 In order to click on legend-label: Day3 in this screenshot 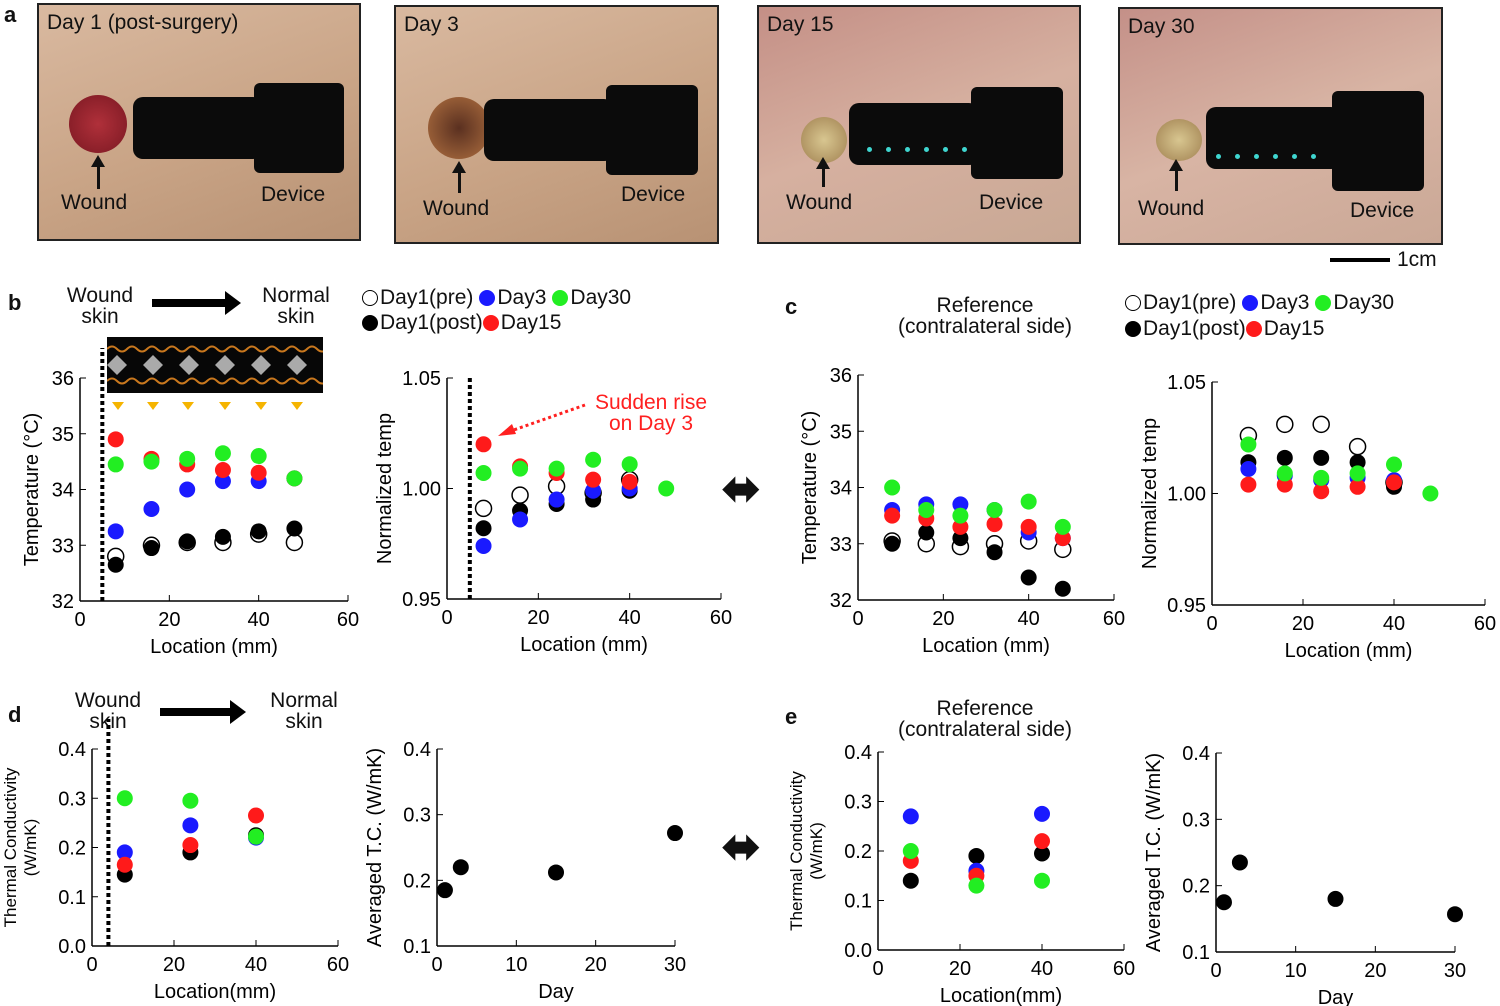, I will do `click(1285, 302)`.